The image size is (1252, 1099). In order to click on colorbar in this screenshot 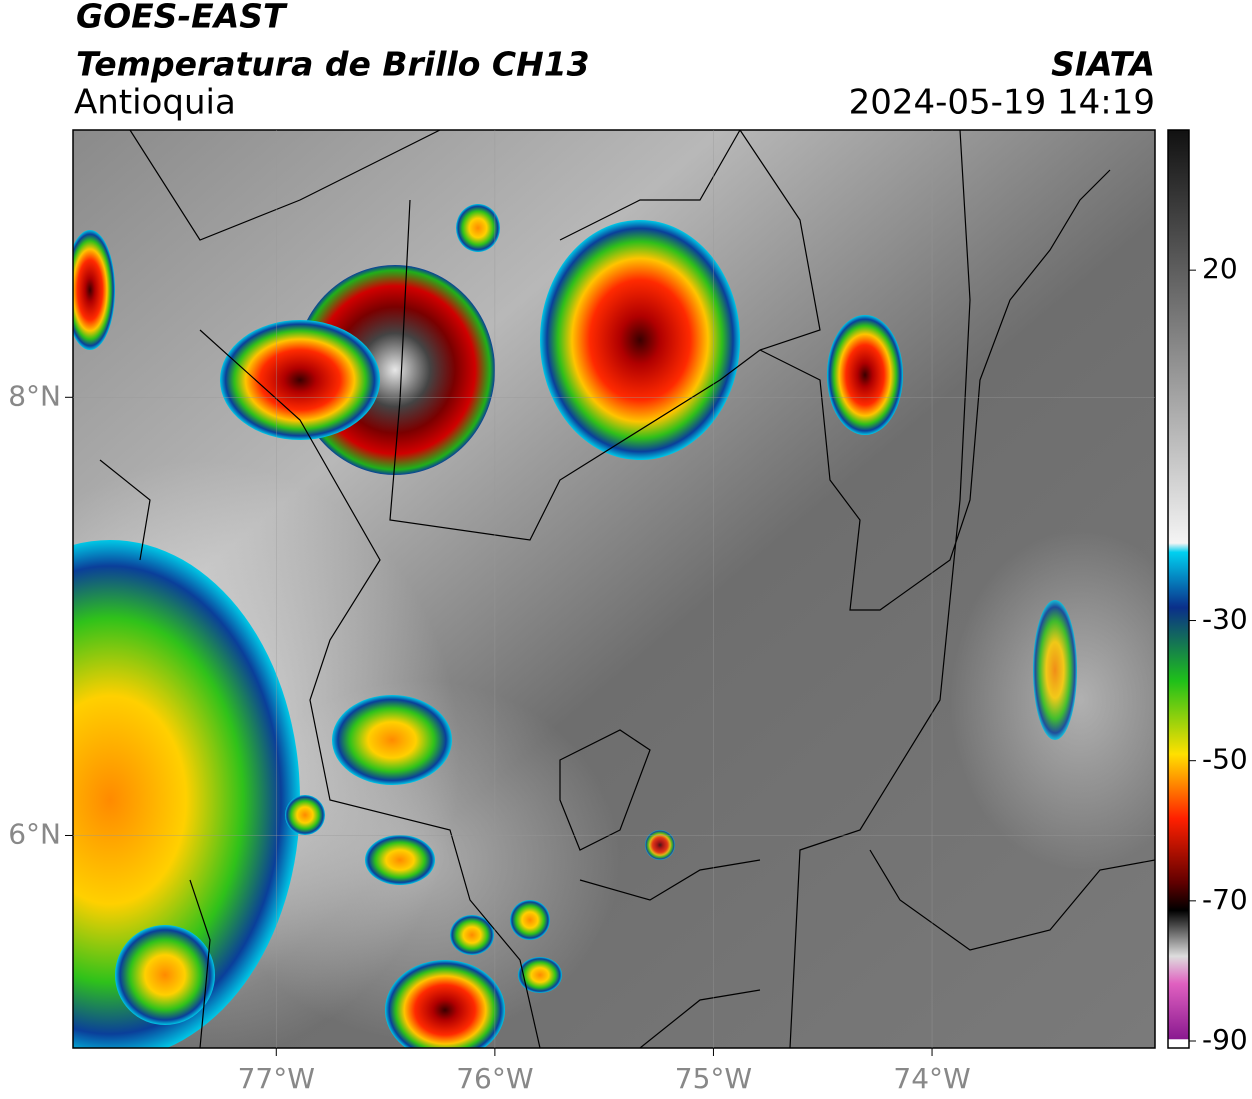, I will do `click(1178, 589)`.